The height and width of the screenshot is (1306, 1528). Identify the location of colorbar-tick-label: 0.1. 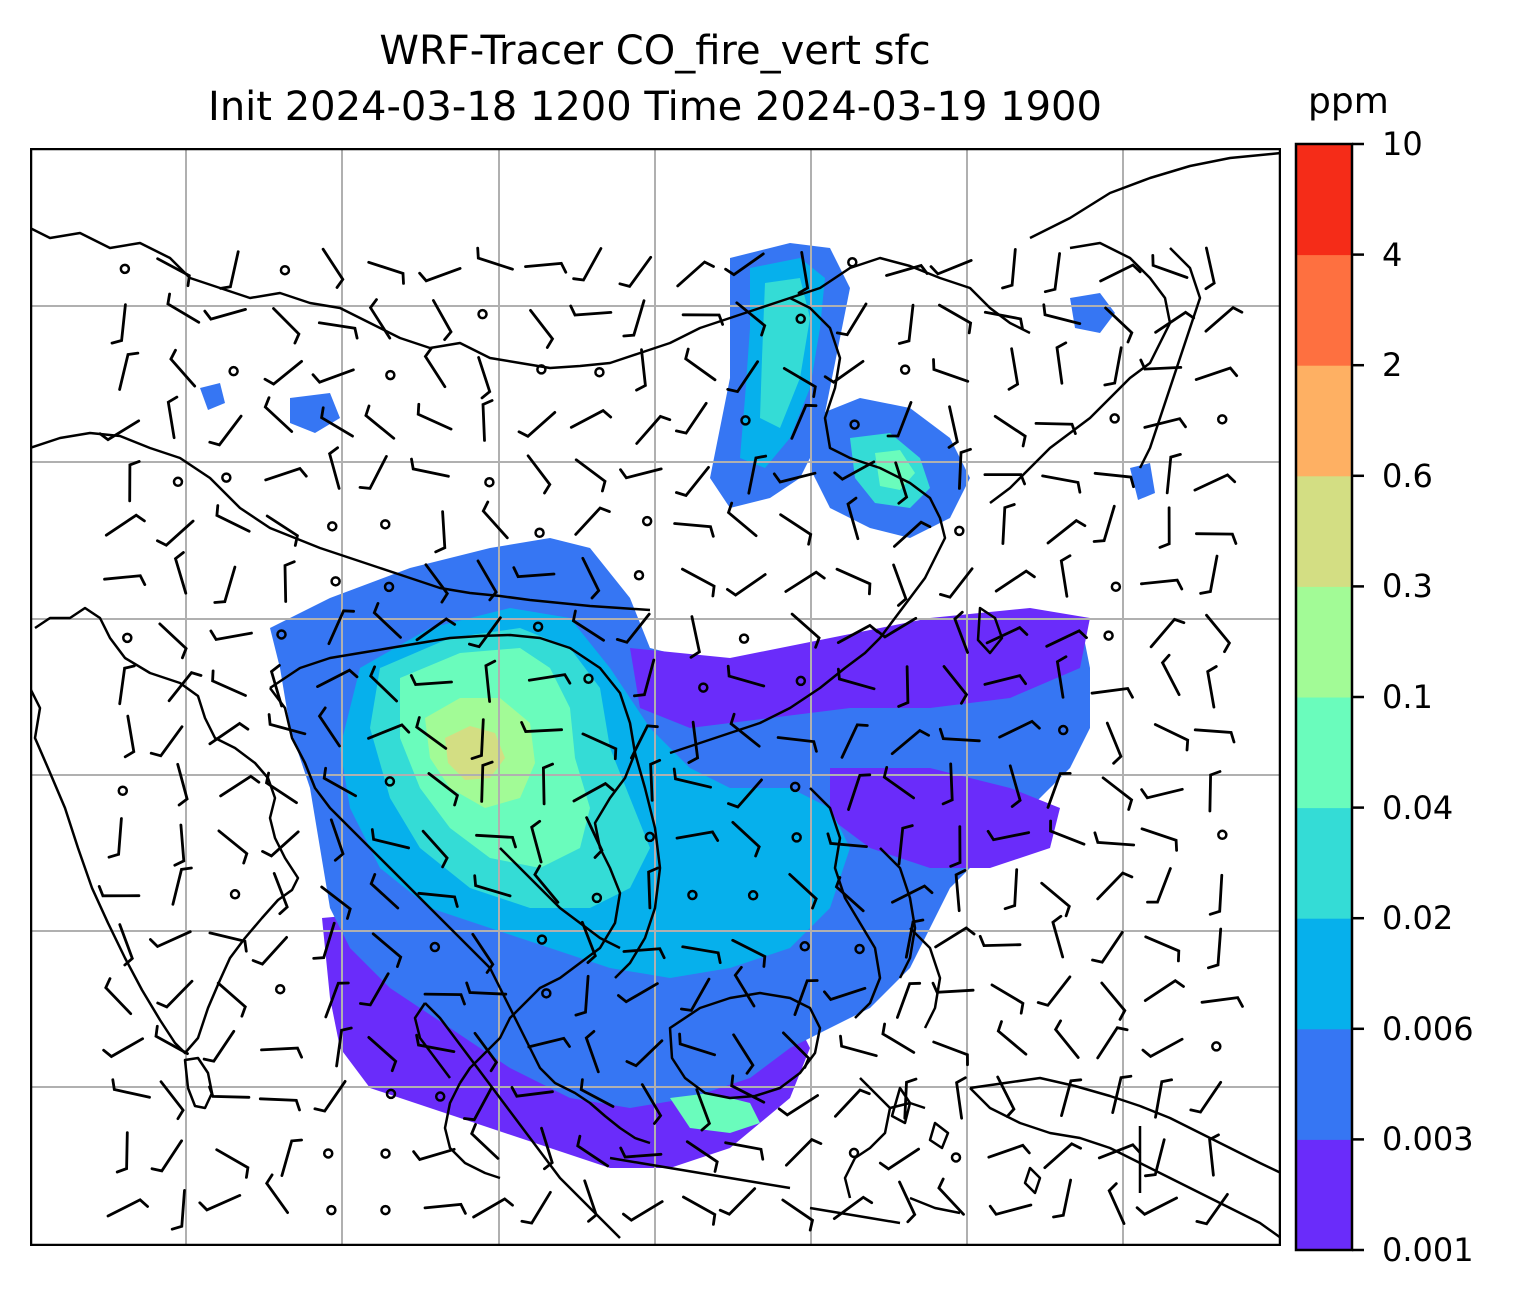
(1407, 697).